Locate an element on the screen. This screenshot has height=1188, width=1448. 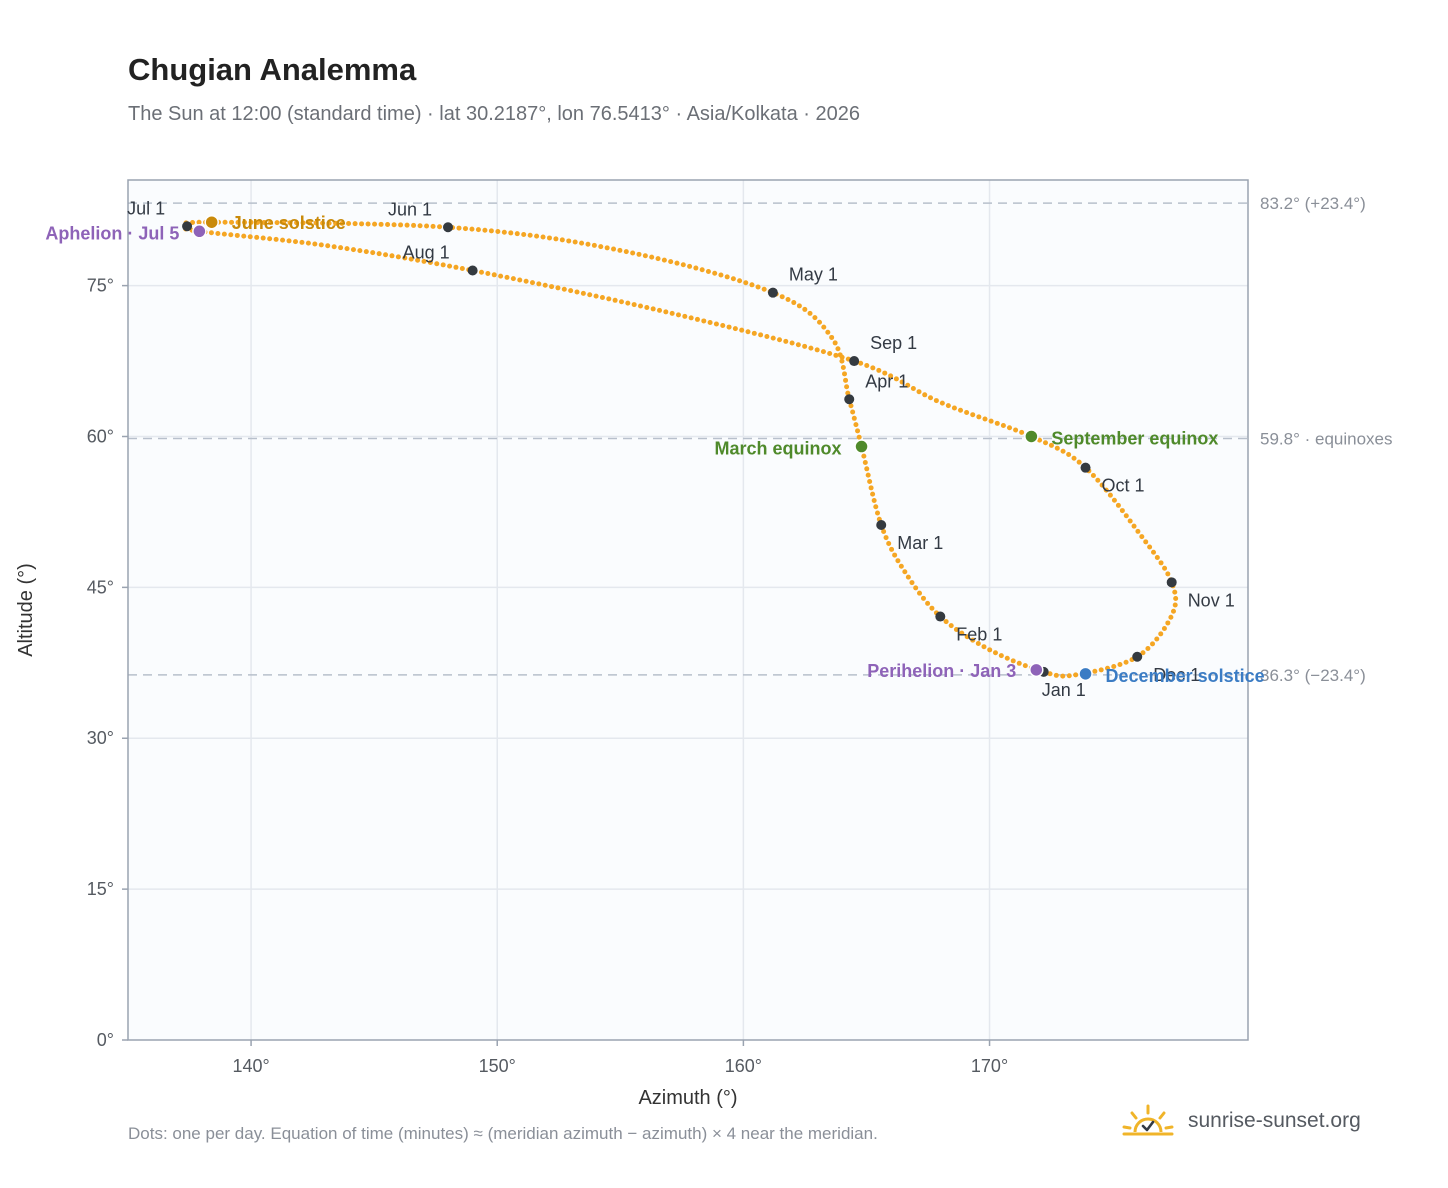
y-tick-label: 15° is located at coordinates (100, 889).